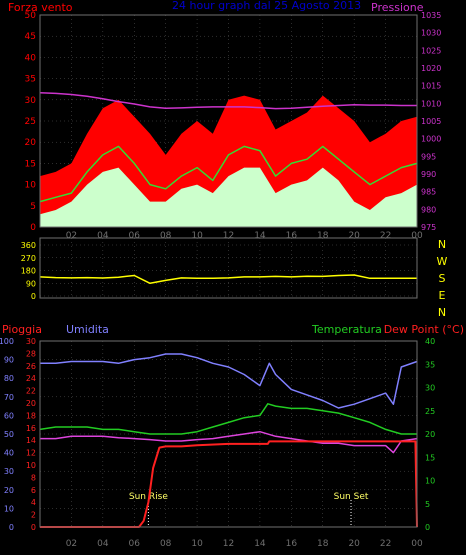 This screenshot has height=555, width=466. I want to click on temperature-y-tick: 5, so click(427, 504).